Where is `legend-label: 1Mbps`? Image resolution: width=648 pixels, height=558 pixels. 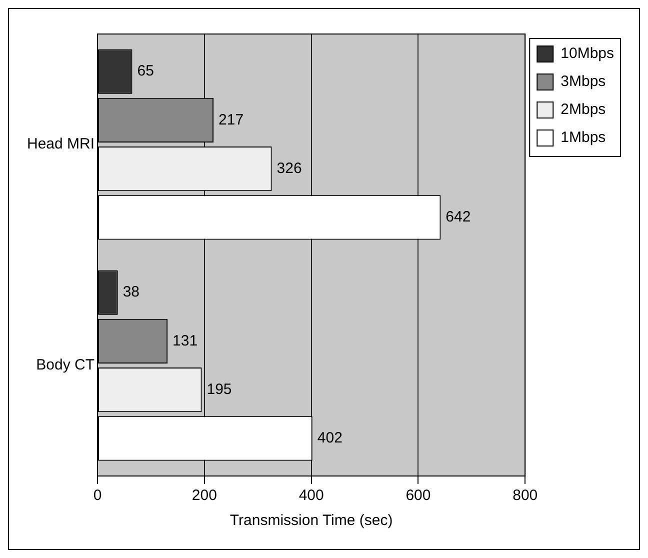
legend-label: 1Mbps is located at coordinates (583, 137).